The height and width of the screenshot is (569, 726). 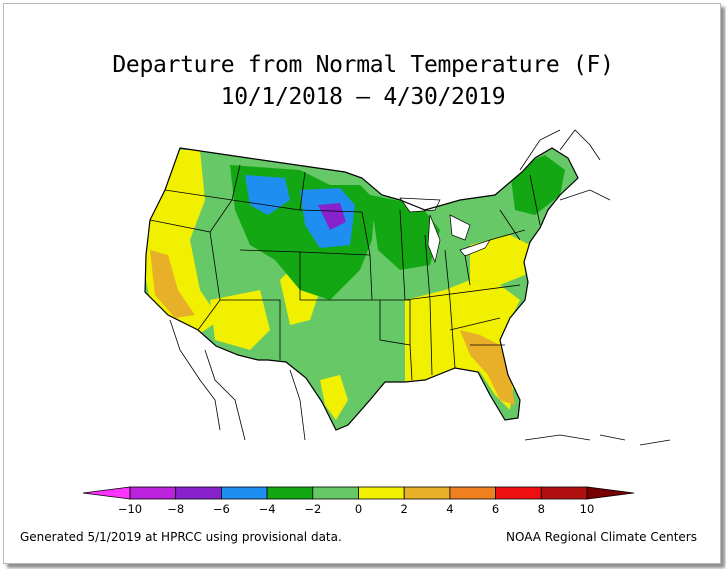 I want to click on georgia-florida-warmer-region, so click(x=487, y=367).